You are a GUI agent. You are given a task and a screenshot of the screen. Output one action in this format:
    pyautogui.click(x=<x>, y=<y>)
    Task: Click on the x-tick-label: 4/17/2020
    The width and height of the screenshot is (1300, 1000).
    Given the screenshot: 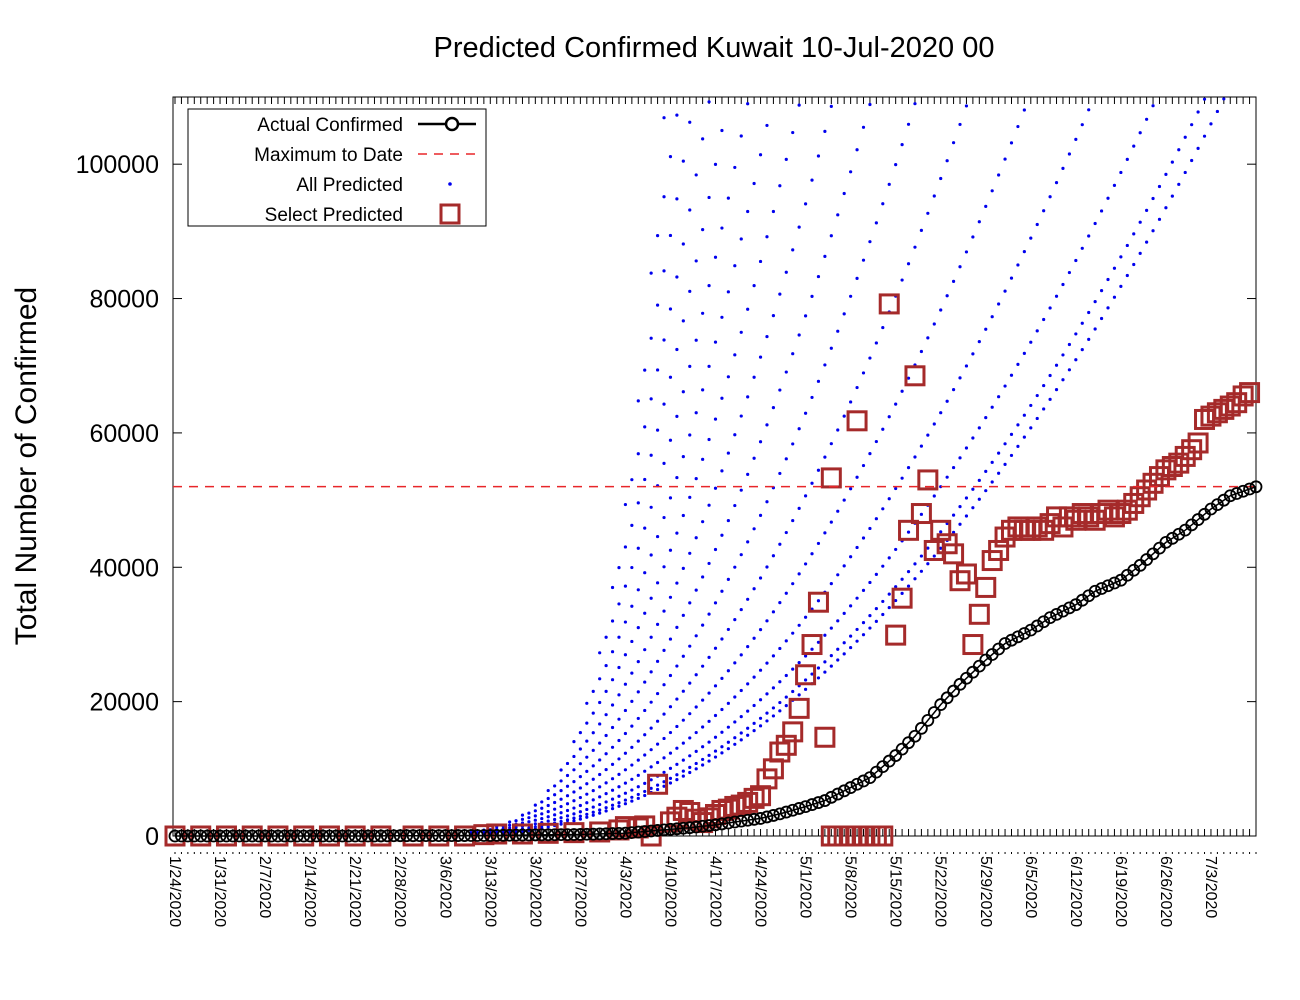 What is the action you would take?
    pyautogui.click(x=715, y=891)
    